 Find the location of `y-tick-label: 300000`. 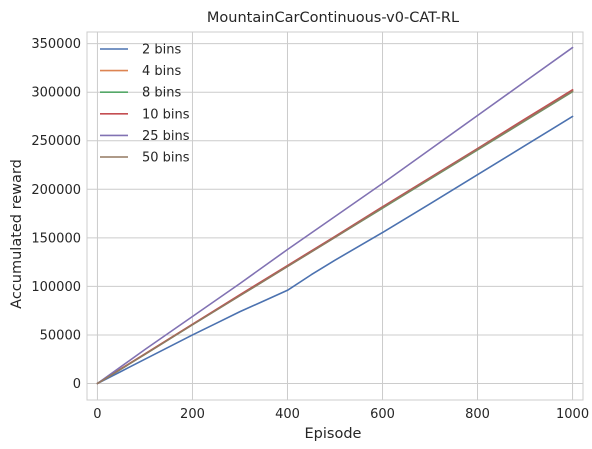

y-tick-label: 300000 is located at coordinates (56, 93).